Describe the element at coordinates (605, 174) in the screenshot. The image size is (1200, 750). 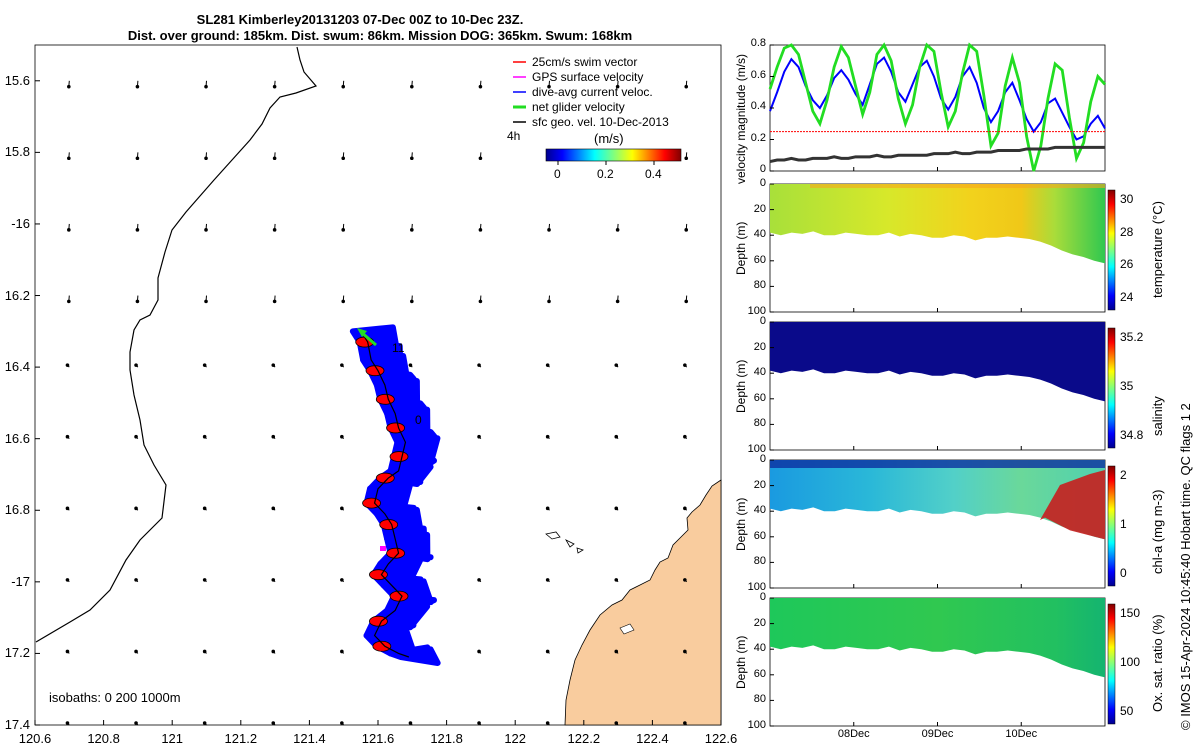
I see `cbar-tick-label: 0.2` at that location.